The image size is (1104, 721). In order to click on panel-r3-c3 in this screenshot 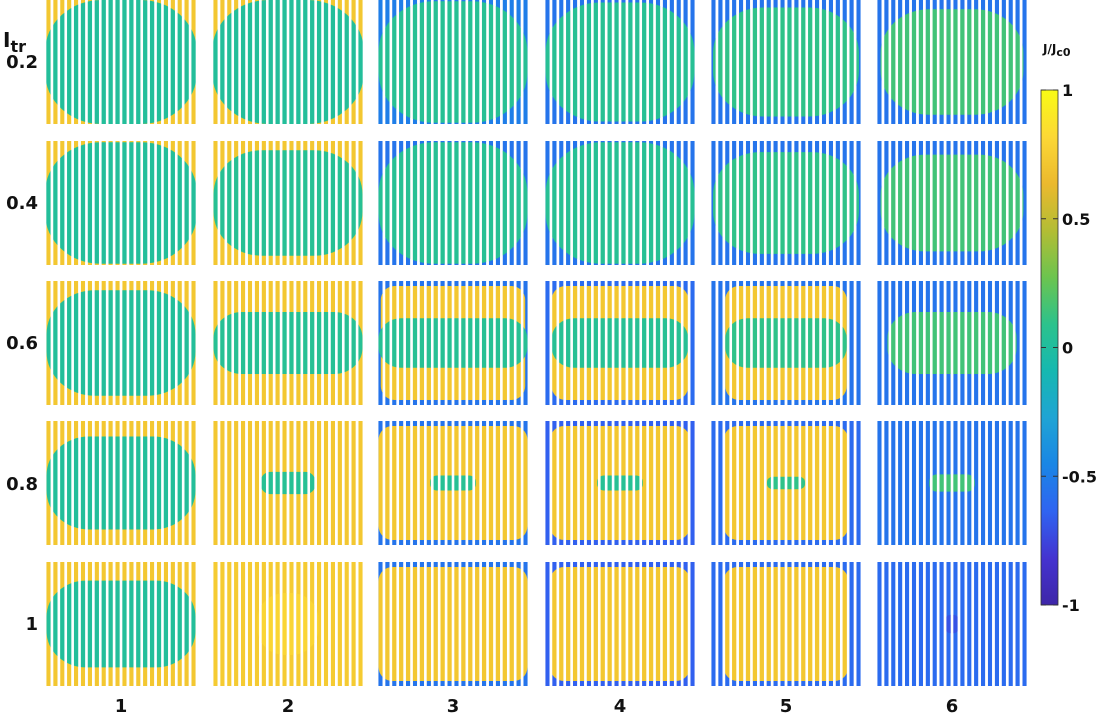, I will do `click(453, 343)`.